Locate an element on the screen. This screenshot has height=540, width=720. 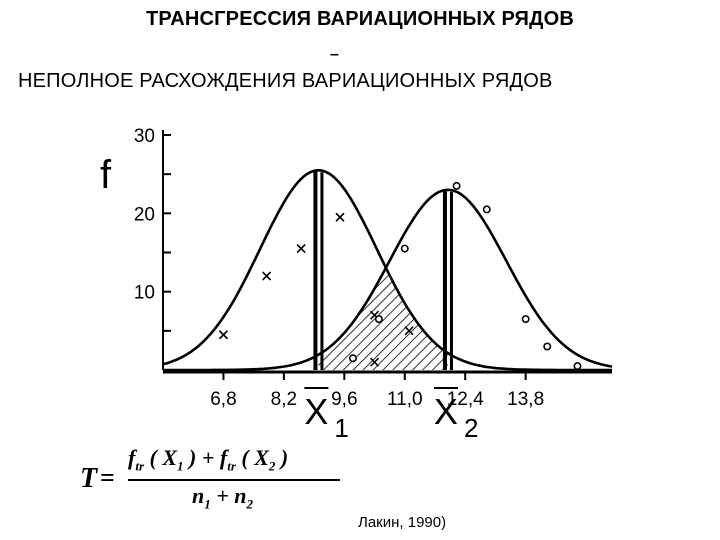
mean-label-subscript: 1 is located at coordinates (341, 428).